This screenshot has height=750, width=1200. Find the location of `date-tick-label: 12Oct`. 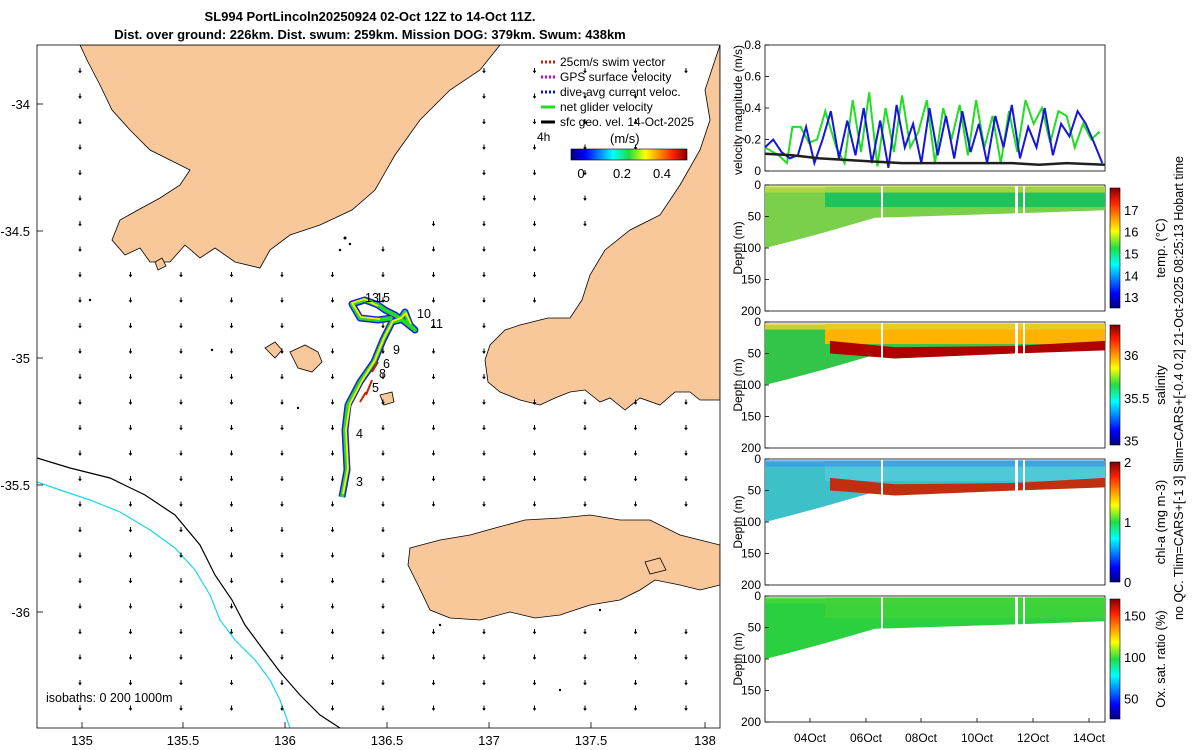

date-tick-label: 12Oct is located at coordinates (1033, 738).